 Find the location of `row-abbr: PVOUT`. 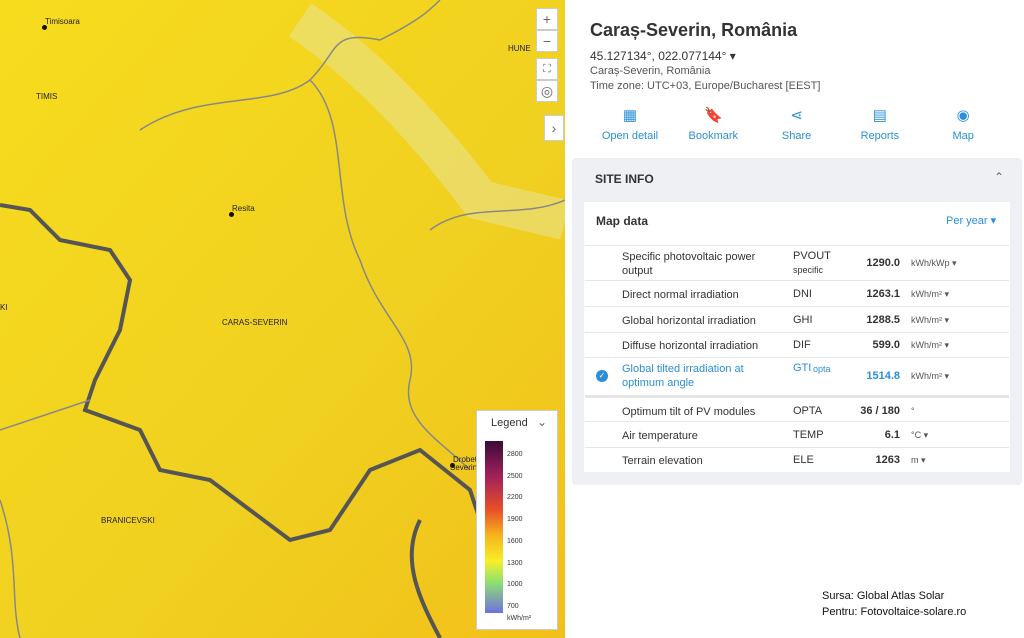

row-abbr: PVOUT is located at coordinates (812, 256).